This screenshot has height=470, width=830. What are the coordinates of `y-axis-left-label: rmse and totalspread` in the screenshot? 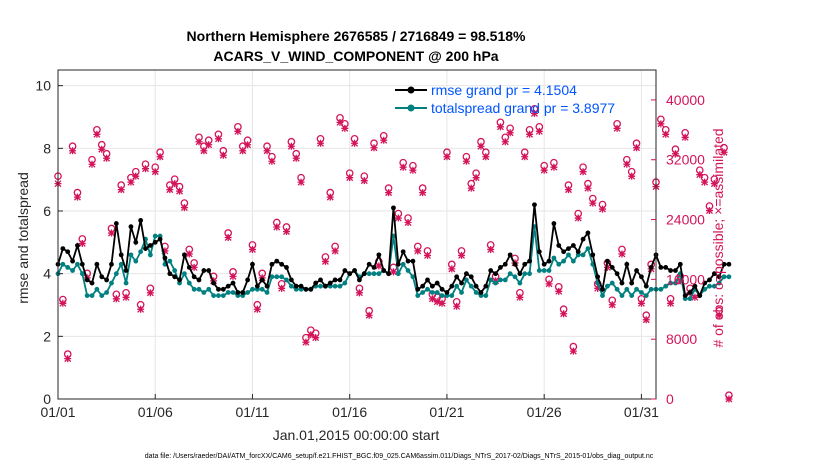 It's located at (23, 238).